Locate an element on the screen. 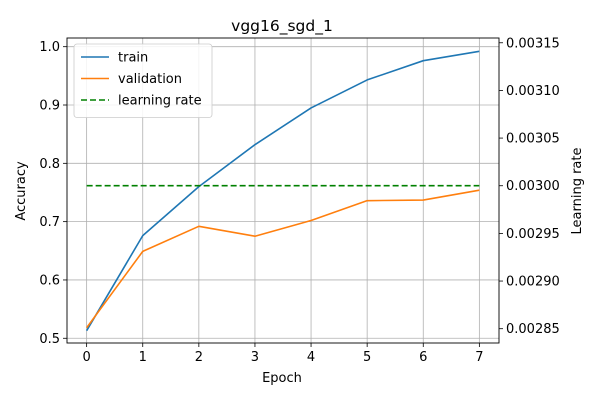 The height and width of the screenshot is (400, 600). legend: train validation learning rate is located at coordinates (143, 80).